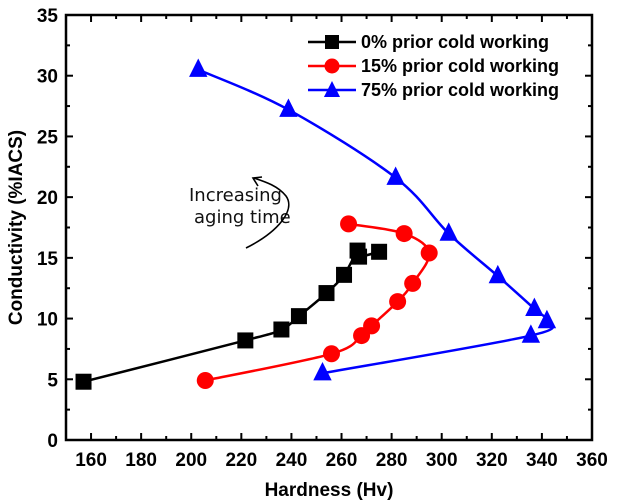  What do you see at coordinates (47, 77) in the screenshot?
I see `y-tick-label: 30` at bounding box center [47, 77].